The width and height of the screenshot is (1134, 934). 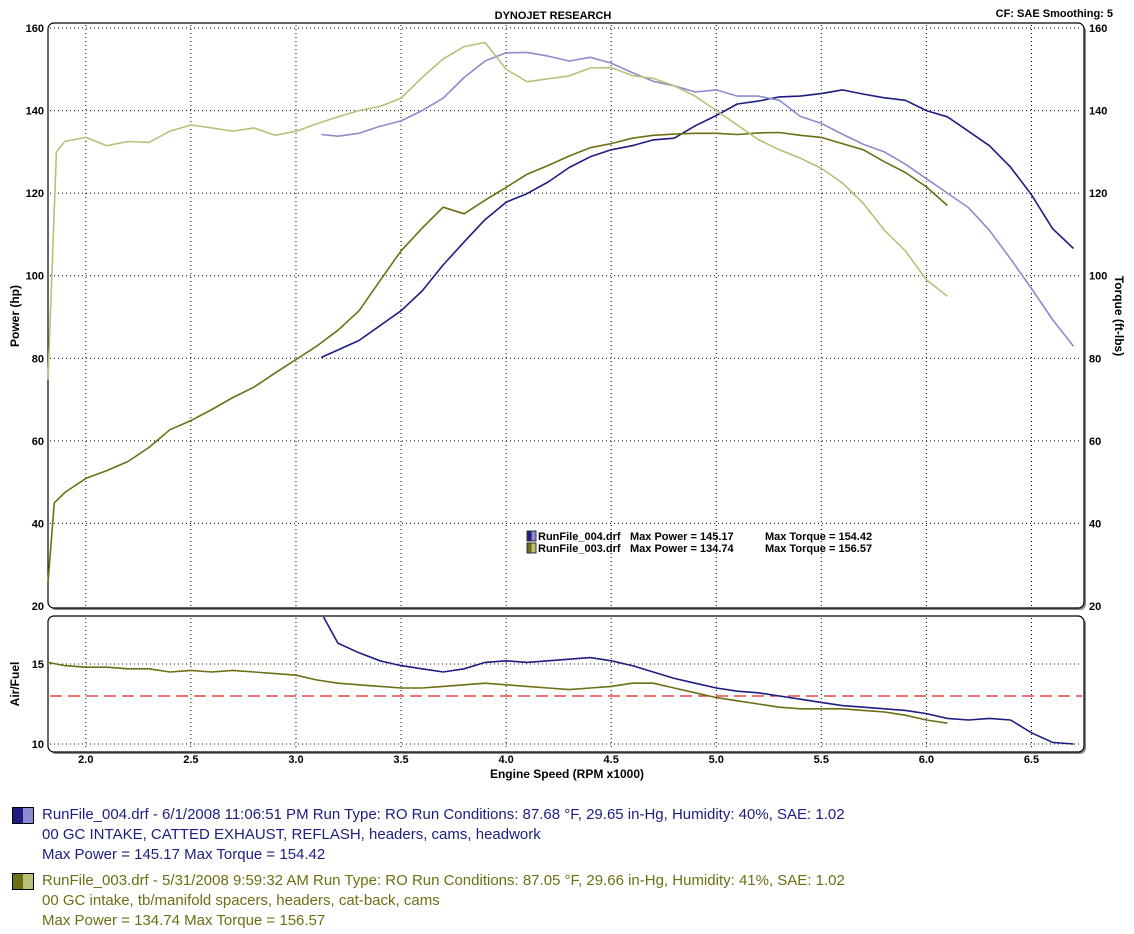 What do you see at coordinates (682, 537) in the screenshot?
I see `legend-run-004-max-power: Max Power = 145.17` at bounding box center [682, 537].